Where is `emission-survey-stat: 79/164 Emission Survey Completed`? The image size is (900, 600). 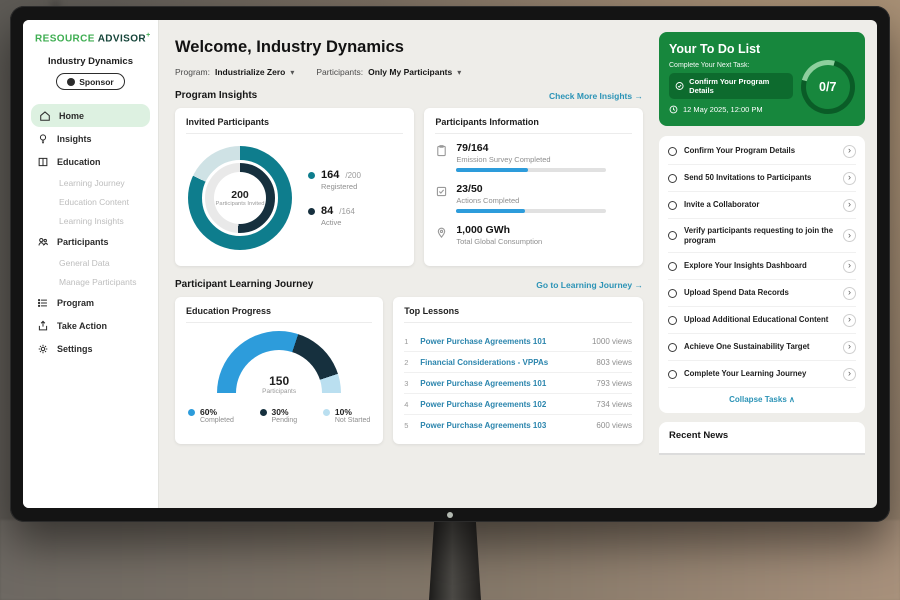 emission-survey-stat: 79/164 Emission Survey Completed is located at coordinates (533, 157).